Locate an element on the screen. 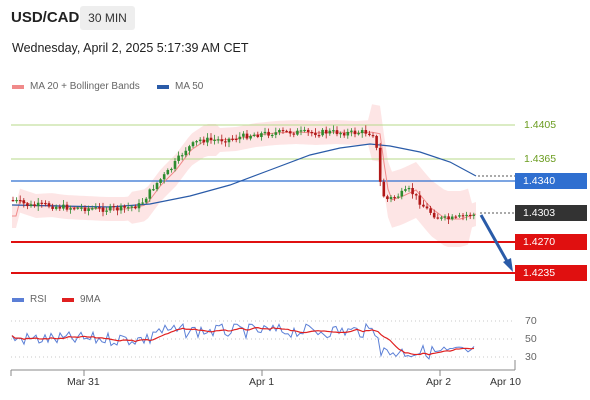  rsi-label-70: 70 is located at coordinates (531, 321).